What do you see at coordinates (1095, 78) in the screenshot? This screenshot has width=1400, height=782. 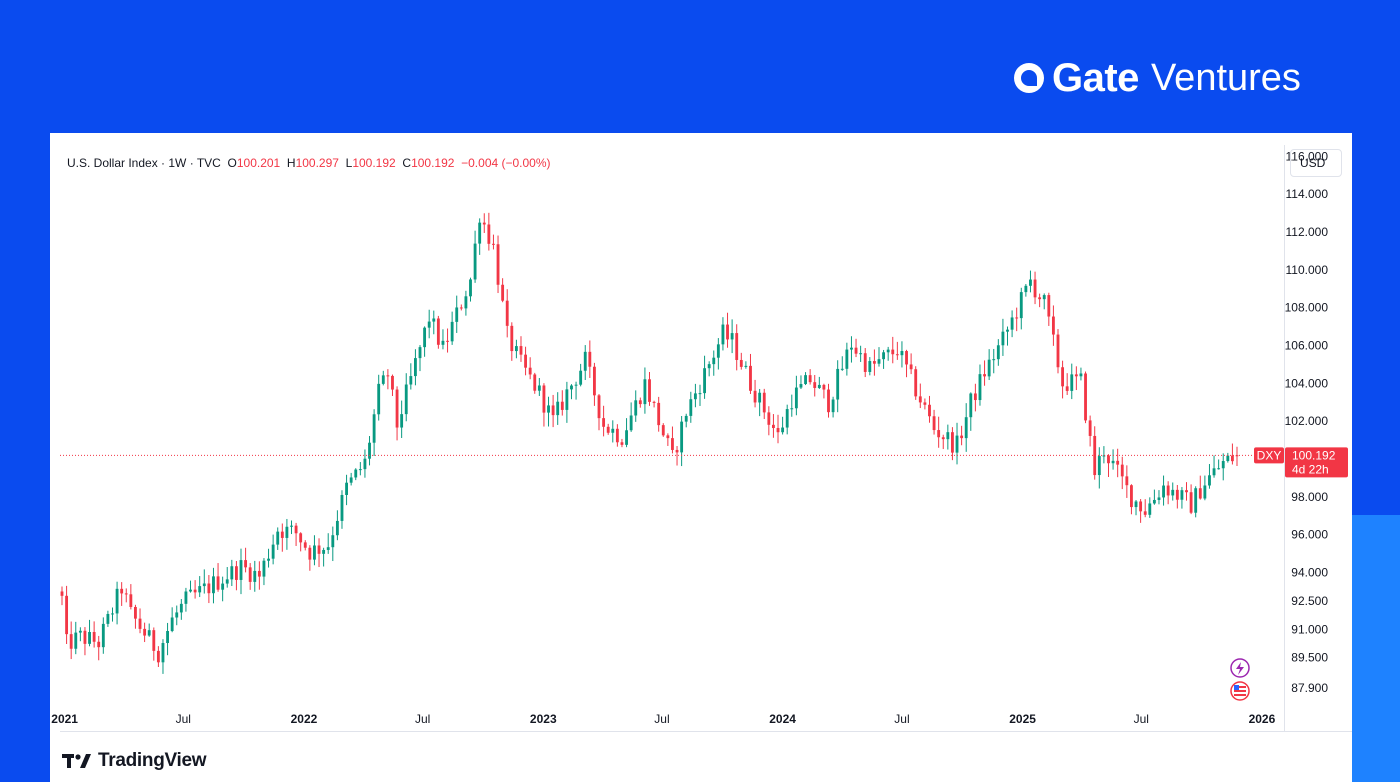 I see `brand-name-bold: Gate` at bounding box center [1095, 78].